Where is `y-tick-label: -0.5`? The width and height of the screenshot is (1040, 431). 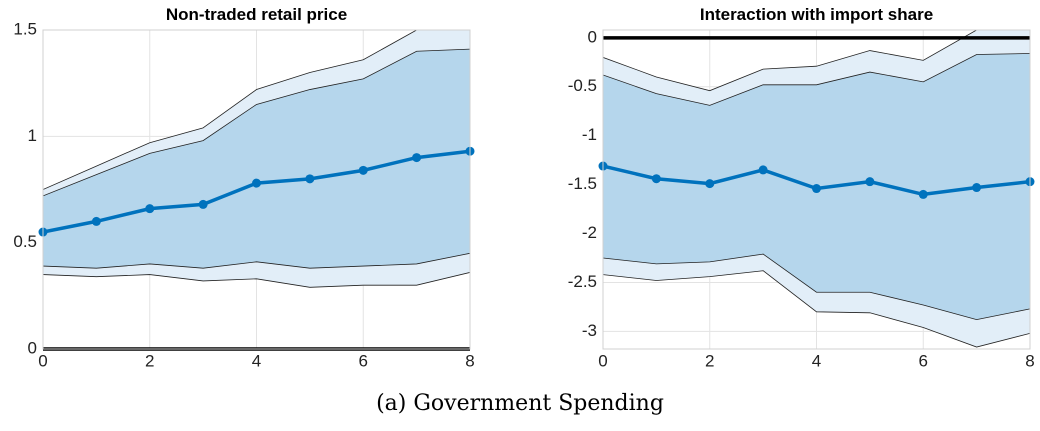
y-tick-label: -0.5 is located at coordinates (582, 85).